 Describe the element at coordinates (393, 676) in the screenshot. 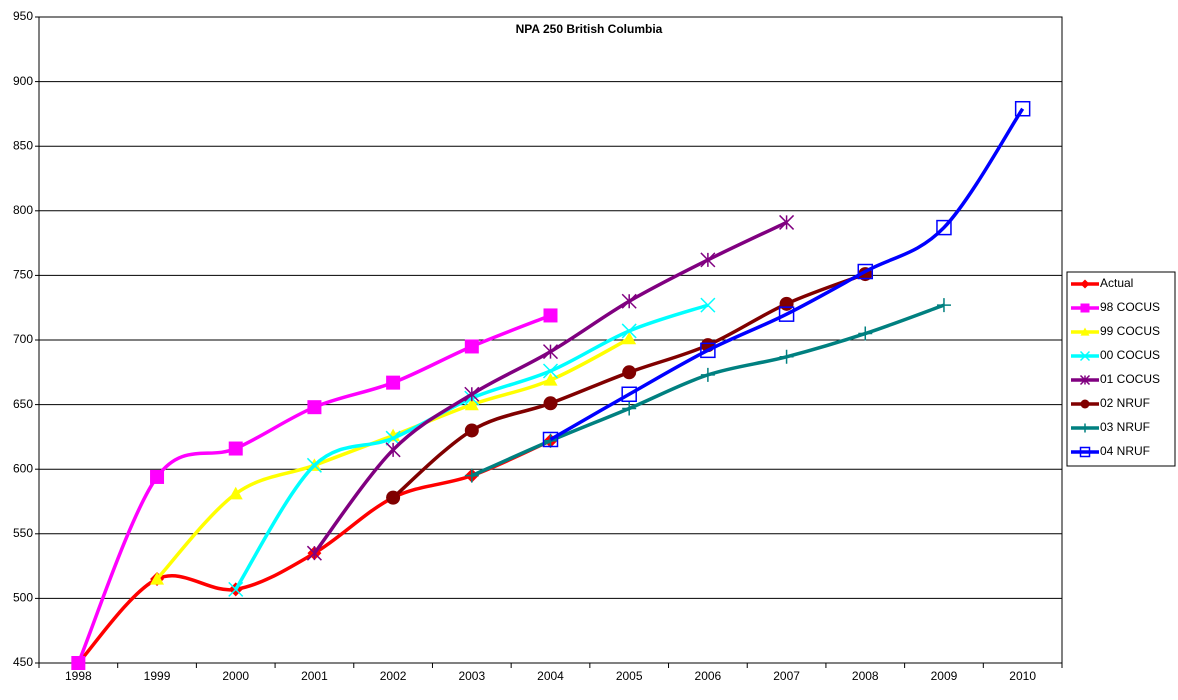

I see `x-tick-label: 2002` at that location.